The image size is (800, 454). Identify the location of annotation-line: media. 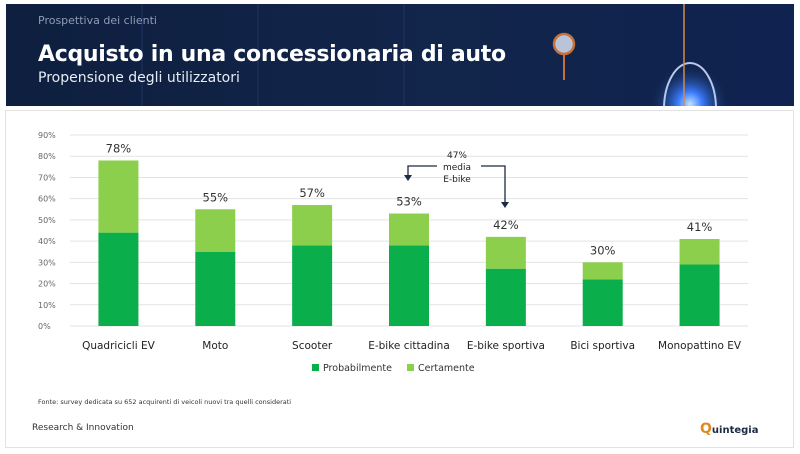
(457, 168).